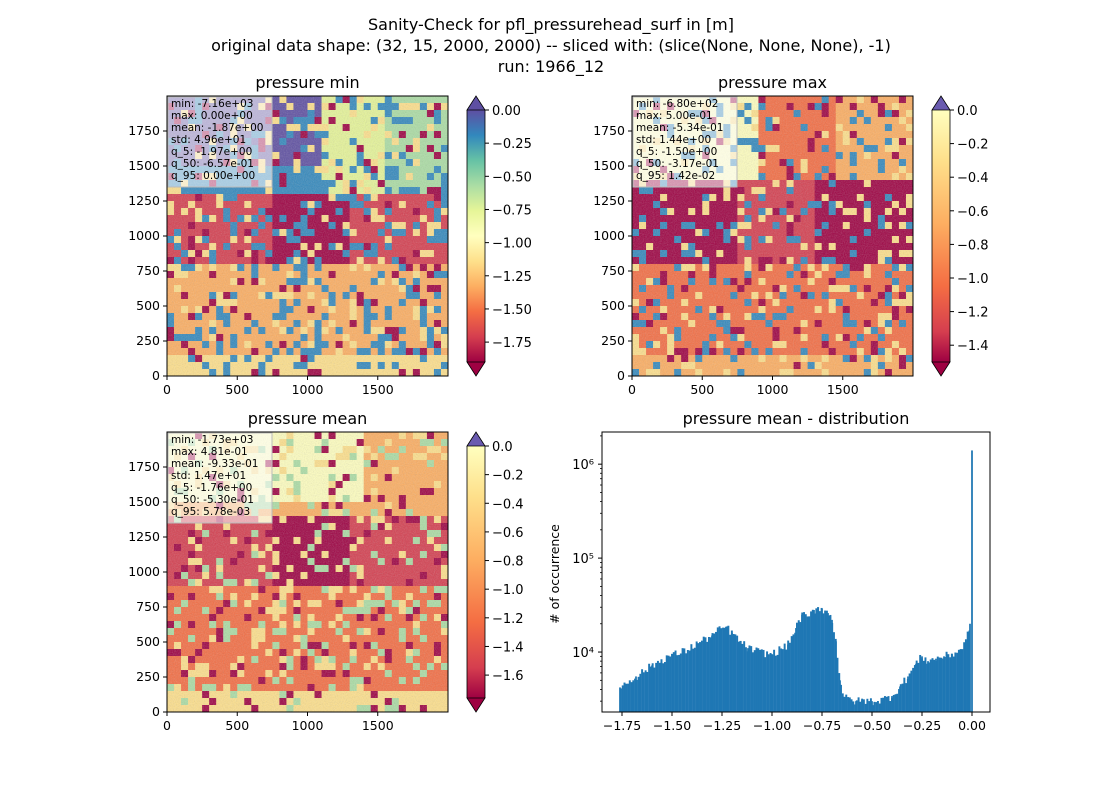 The width and height of the screenshot is (1100, 800). Describe the element at coordinates (212, 440) in the screenshot. I see `stats-line: min: -1.73e+03` at that location.